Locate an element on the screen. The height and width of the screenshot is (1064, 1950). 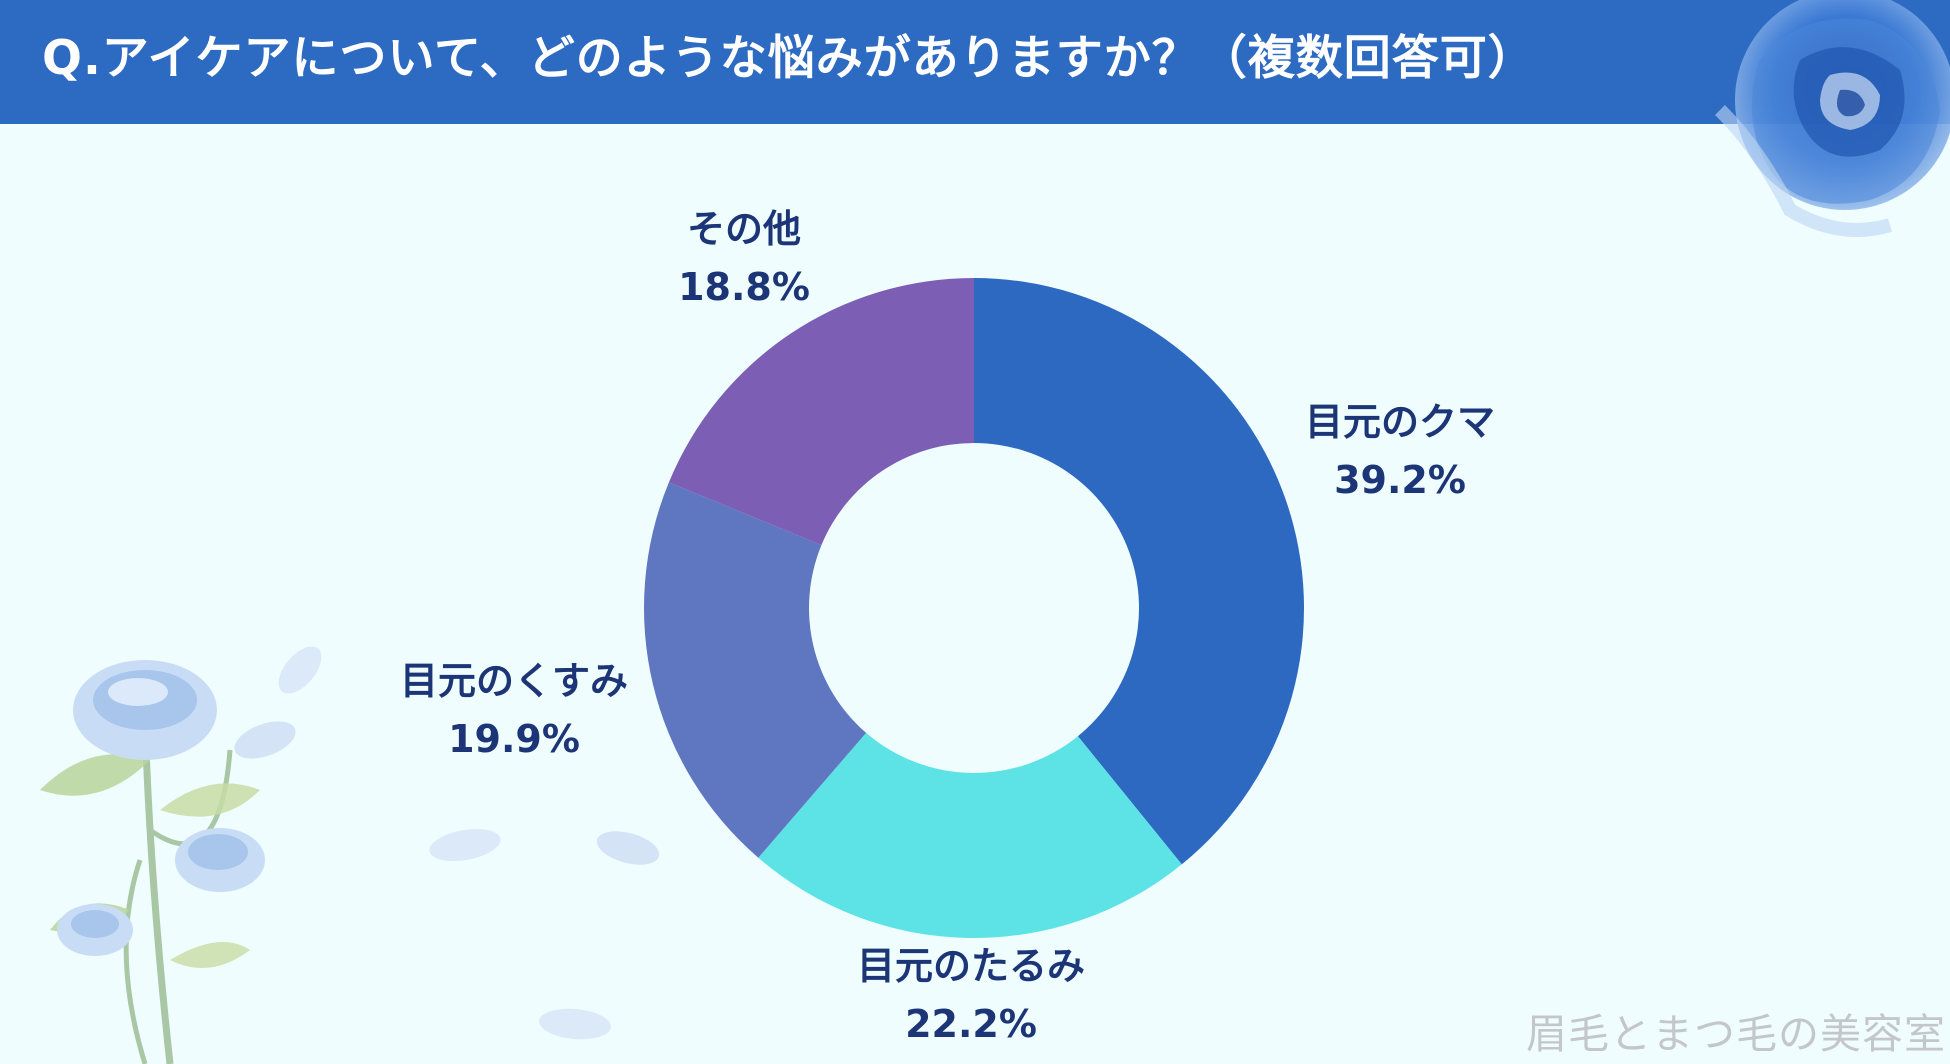
label-slice-other: その他 18.8% is located at coordinates (744, 258).